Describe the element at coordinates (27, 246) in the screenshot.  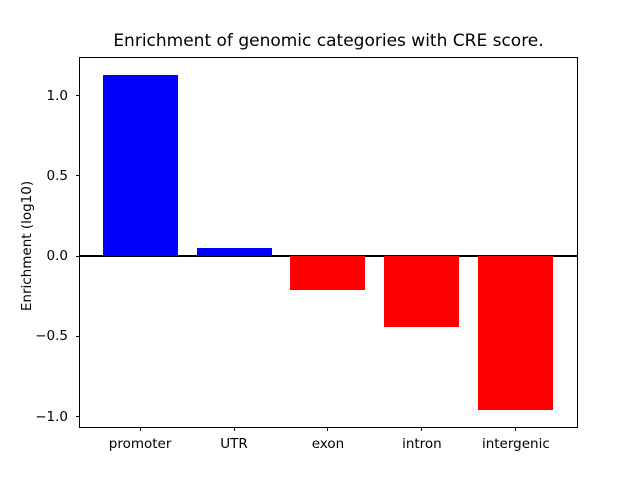
I see `y-axis-label-text: Enrichment (log10)` at that location.